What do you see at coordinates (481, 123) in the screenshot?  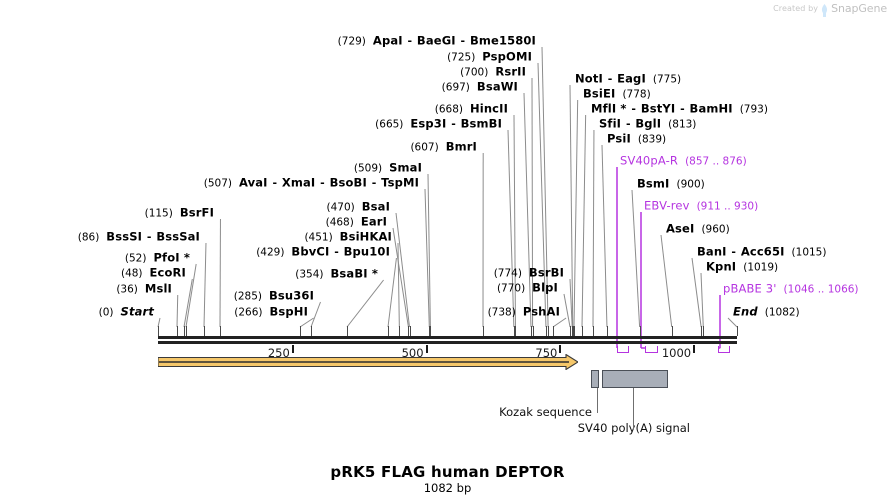 I see `enzyme-name: BsmBI` at bounding box center [481, 123].